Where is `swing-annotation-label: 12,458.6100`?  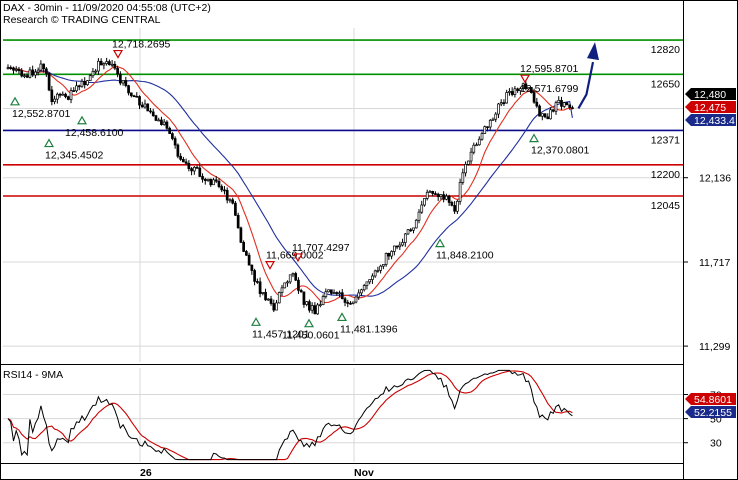 swing-annotation-label: 12,458.6100 is located at coordinates (94, 133).